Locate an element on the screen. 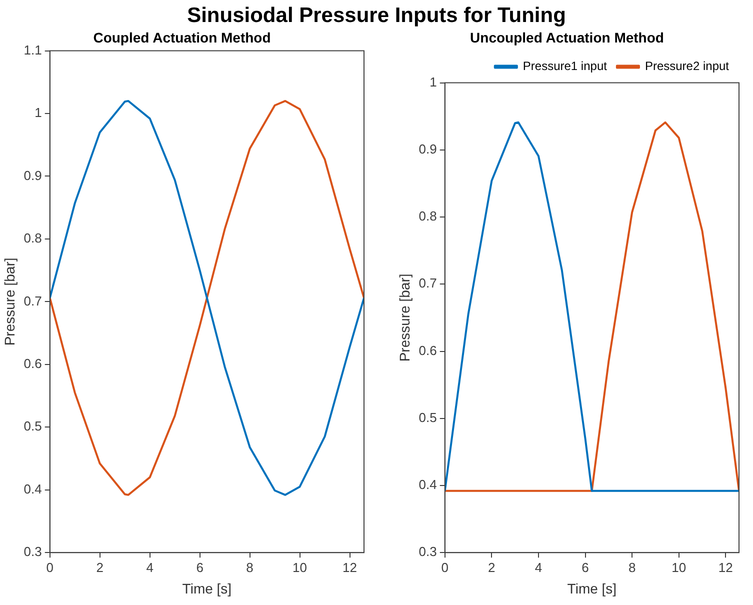 This screenshot has width=753, height=605. legend-label: Pressure1 input is located at coordinates (565, 66).